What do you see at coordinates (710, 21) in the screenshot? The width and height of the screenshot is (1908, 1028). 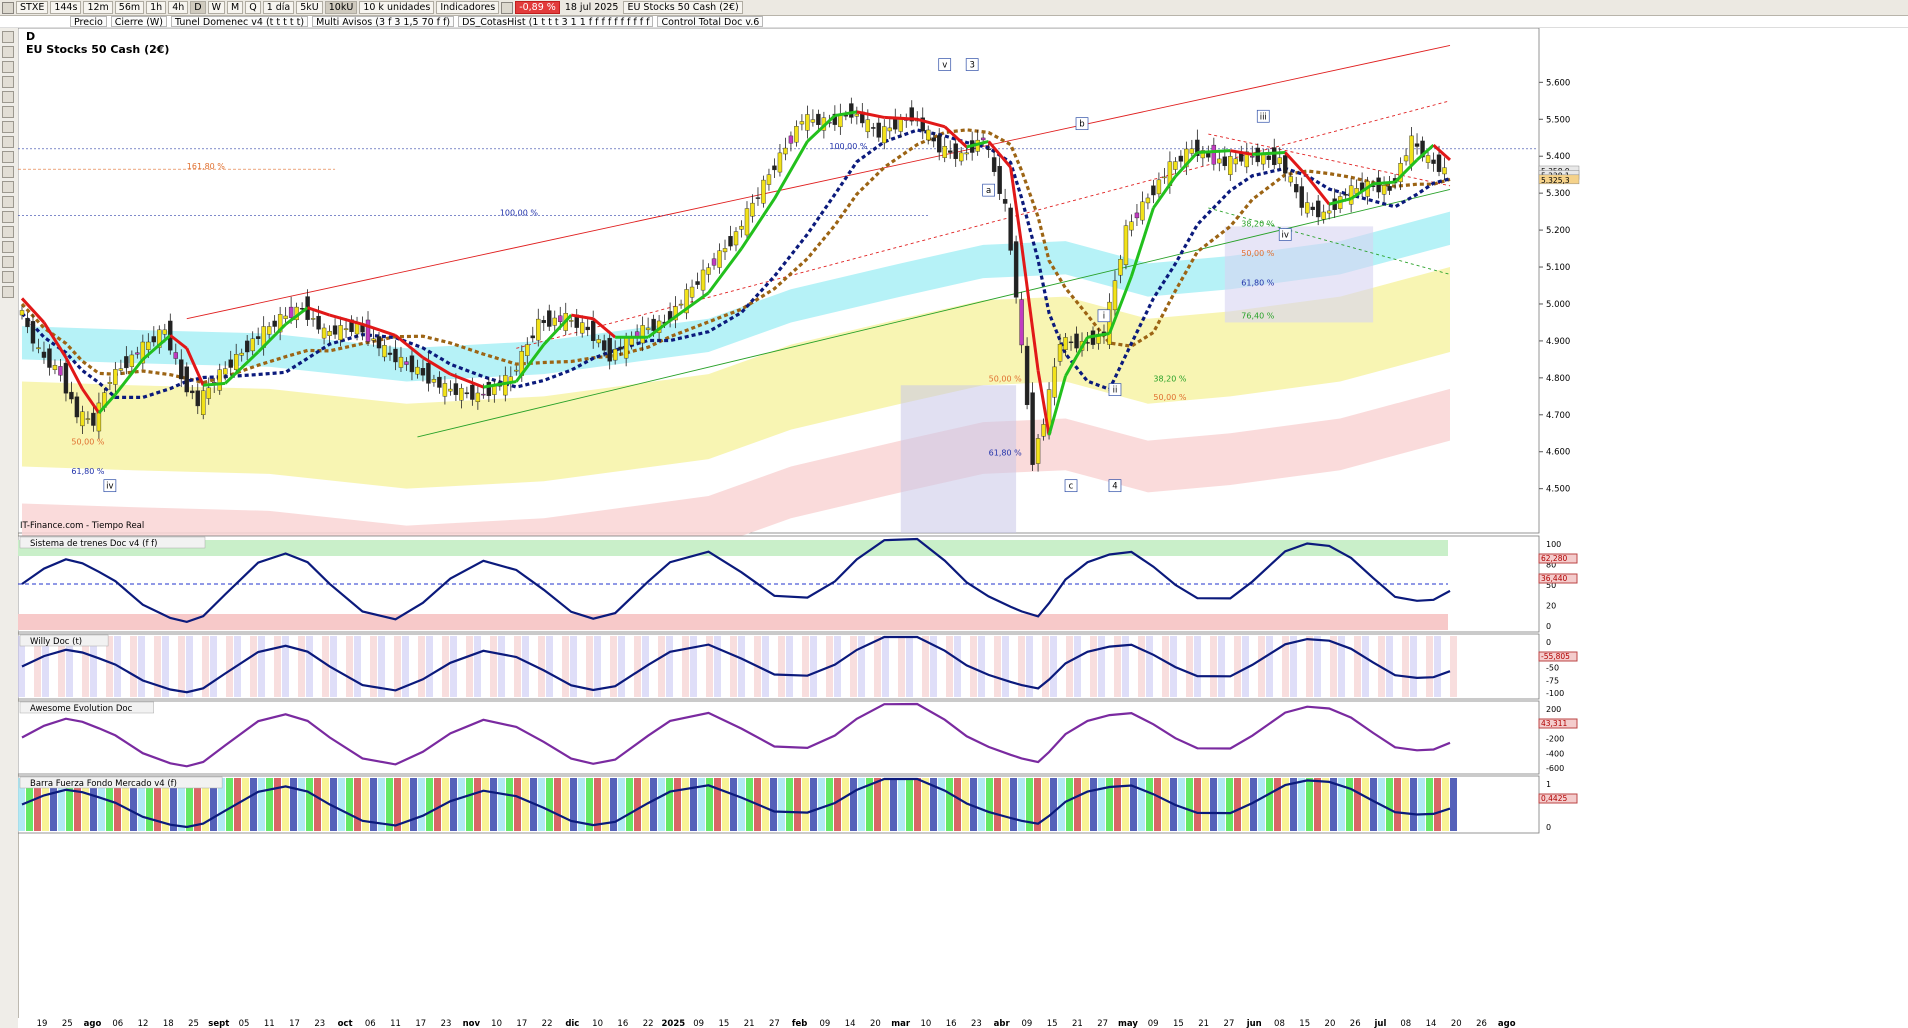 I see `indicator-tab: Control Total Doc v.6` at bounding box center [710, 21].